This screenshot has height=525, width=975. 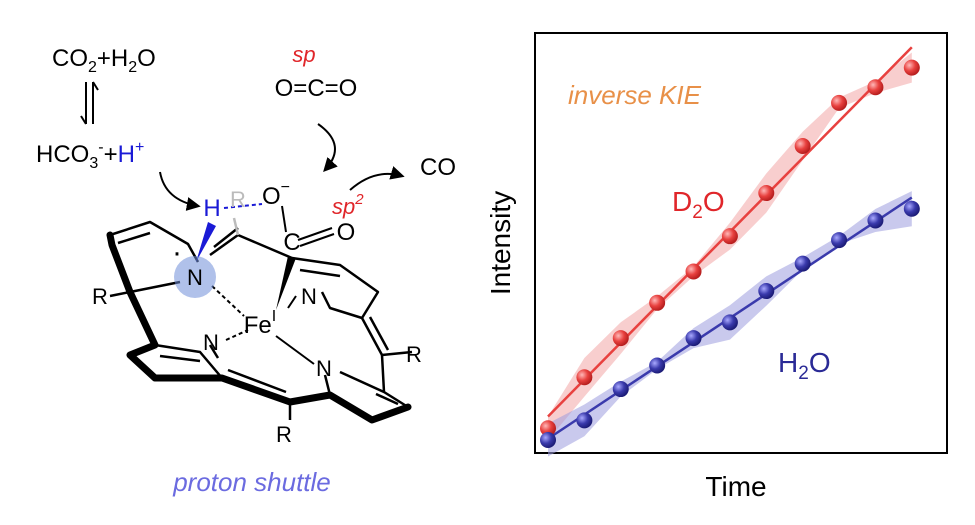 I want to click on carbon-label: C, so click(x=291, y=242).